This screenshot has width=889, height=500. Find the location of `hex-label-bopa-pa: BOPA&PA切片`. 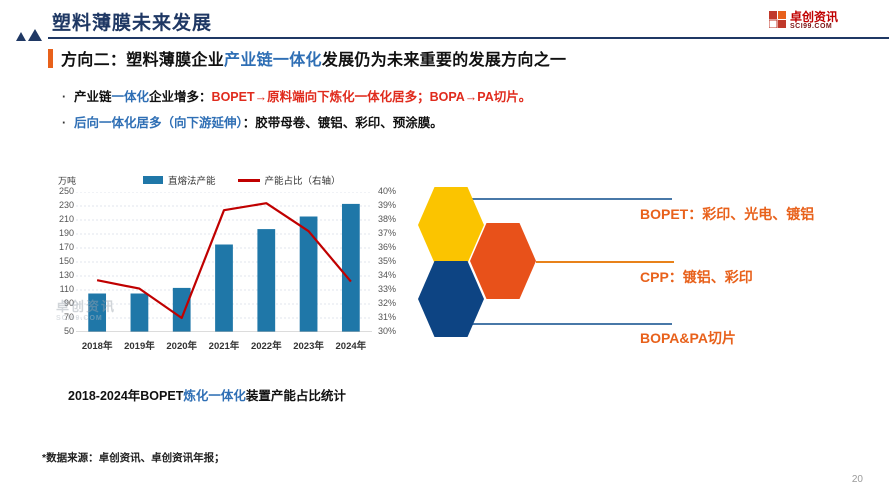

hex-label-bopa-pa: BOPA&PA切片 is located at coordinates (688, 338).